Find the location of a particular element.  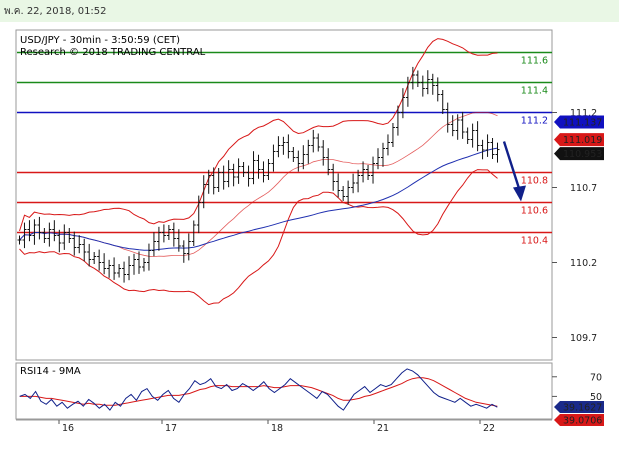

rsi-tag-text: 39.1627 is located at coordinates (582, 408).